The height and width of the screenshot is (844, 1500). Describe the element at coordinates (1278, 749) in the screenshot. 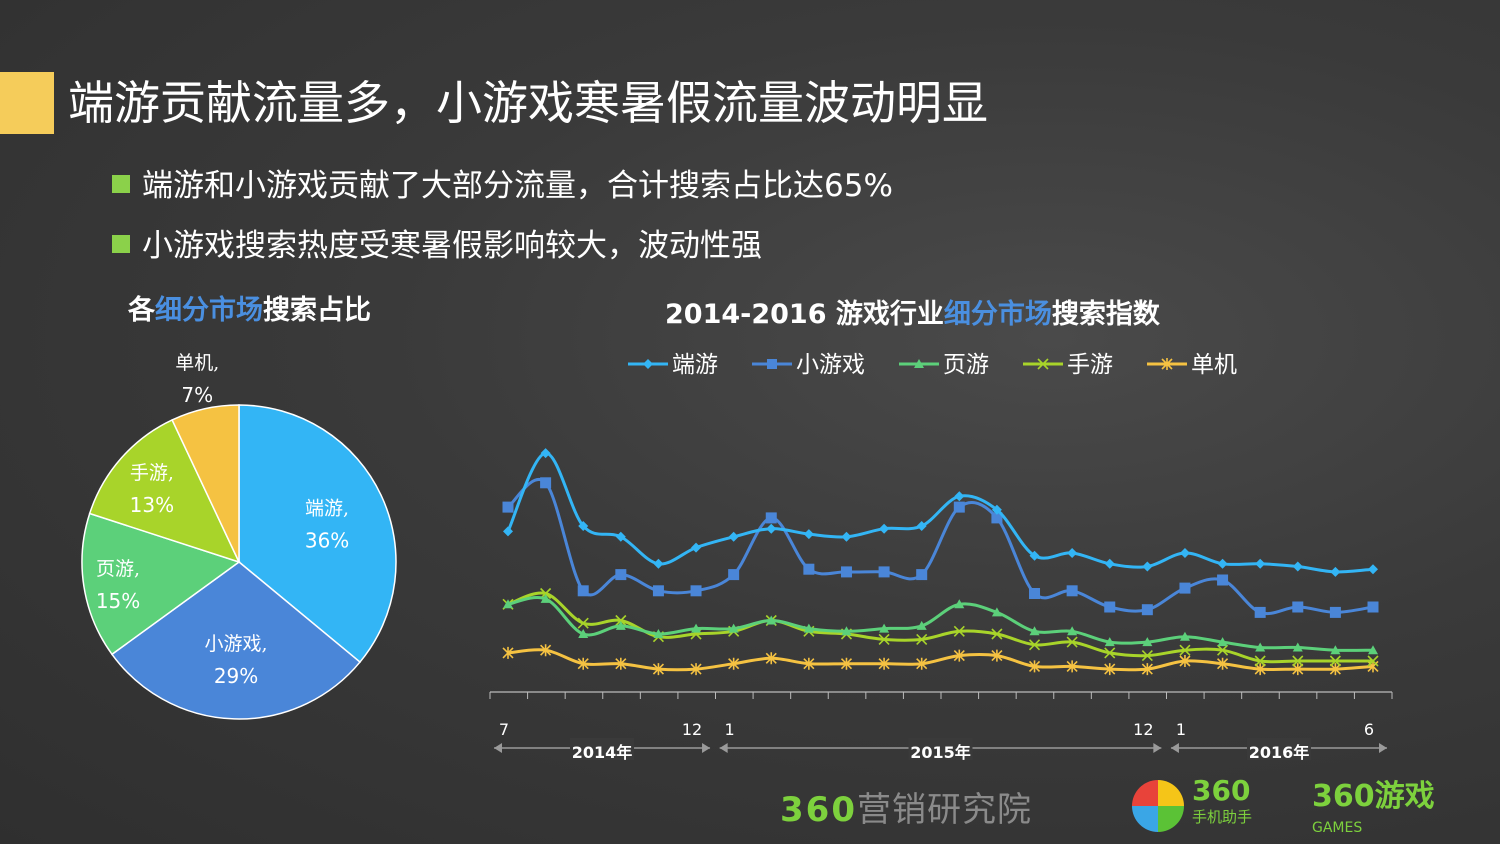

I see `year-label-bg` at that location.